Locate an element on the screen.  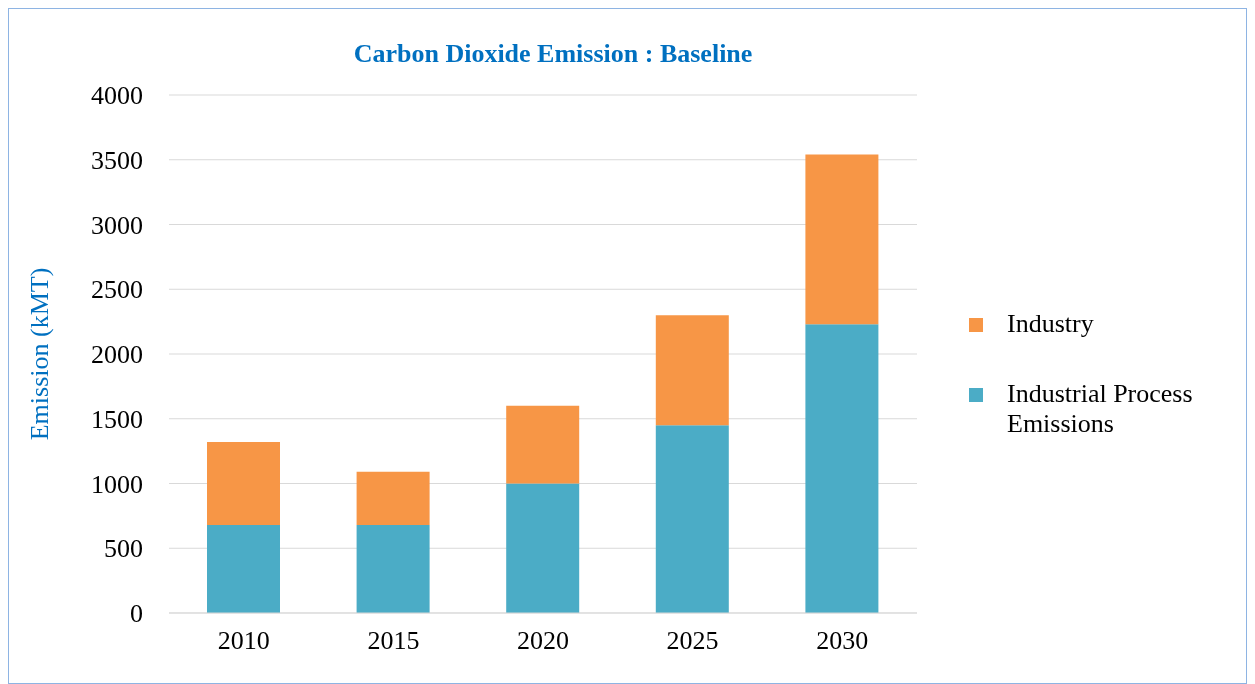
y-tick-label: 1000 is located at coordinates (117, 484).